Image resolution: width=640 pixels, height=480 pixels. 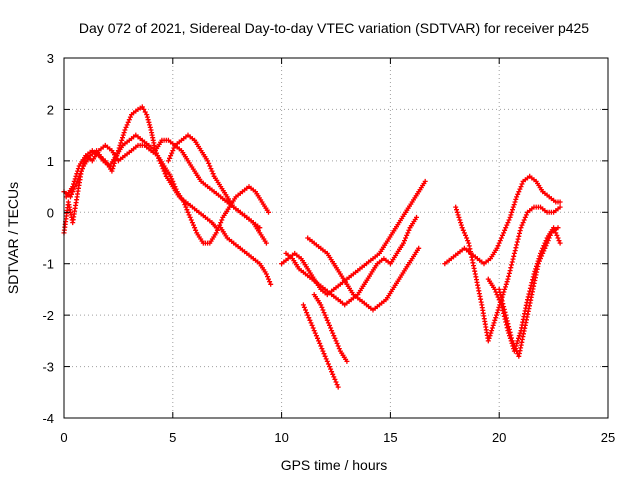 What do you see at coordinates (63, 437) in the screenshot?
I see `x-tick-label: 0` at bounding box center [63, 437].